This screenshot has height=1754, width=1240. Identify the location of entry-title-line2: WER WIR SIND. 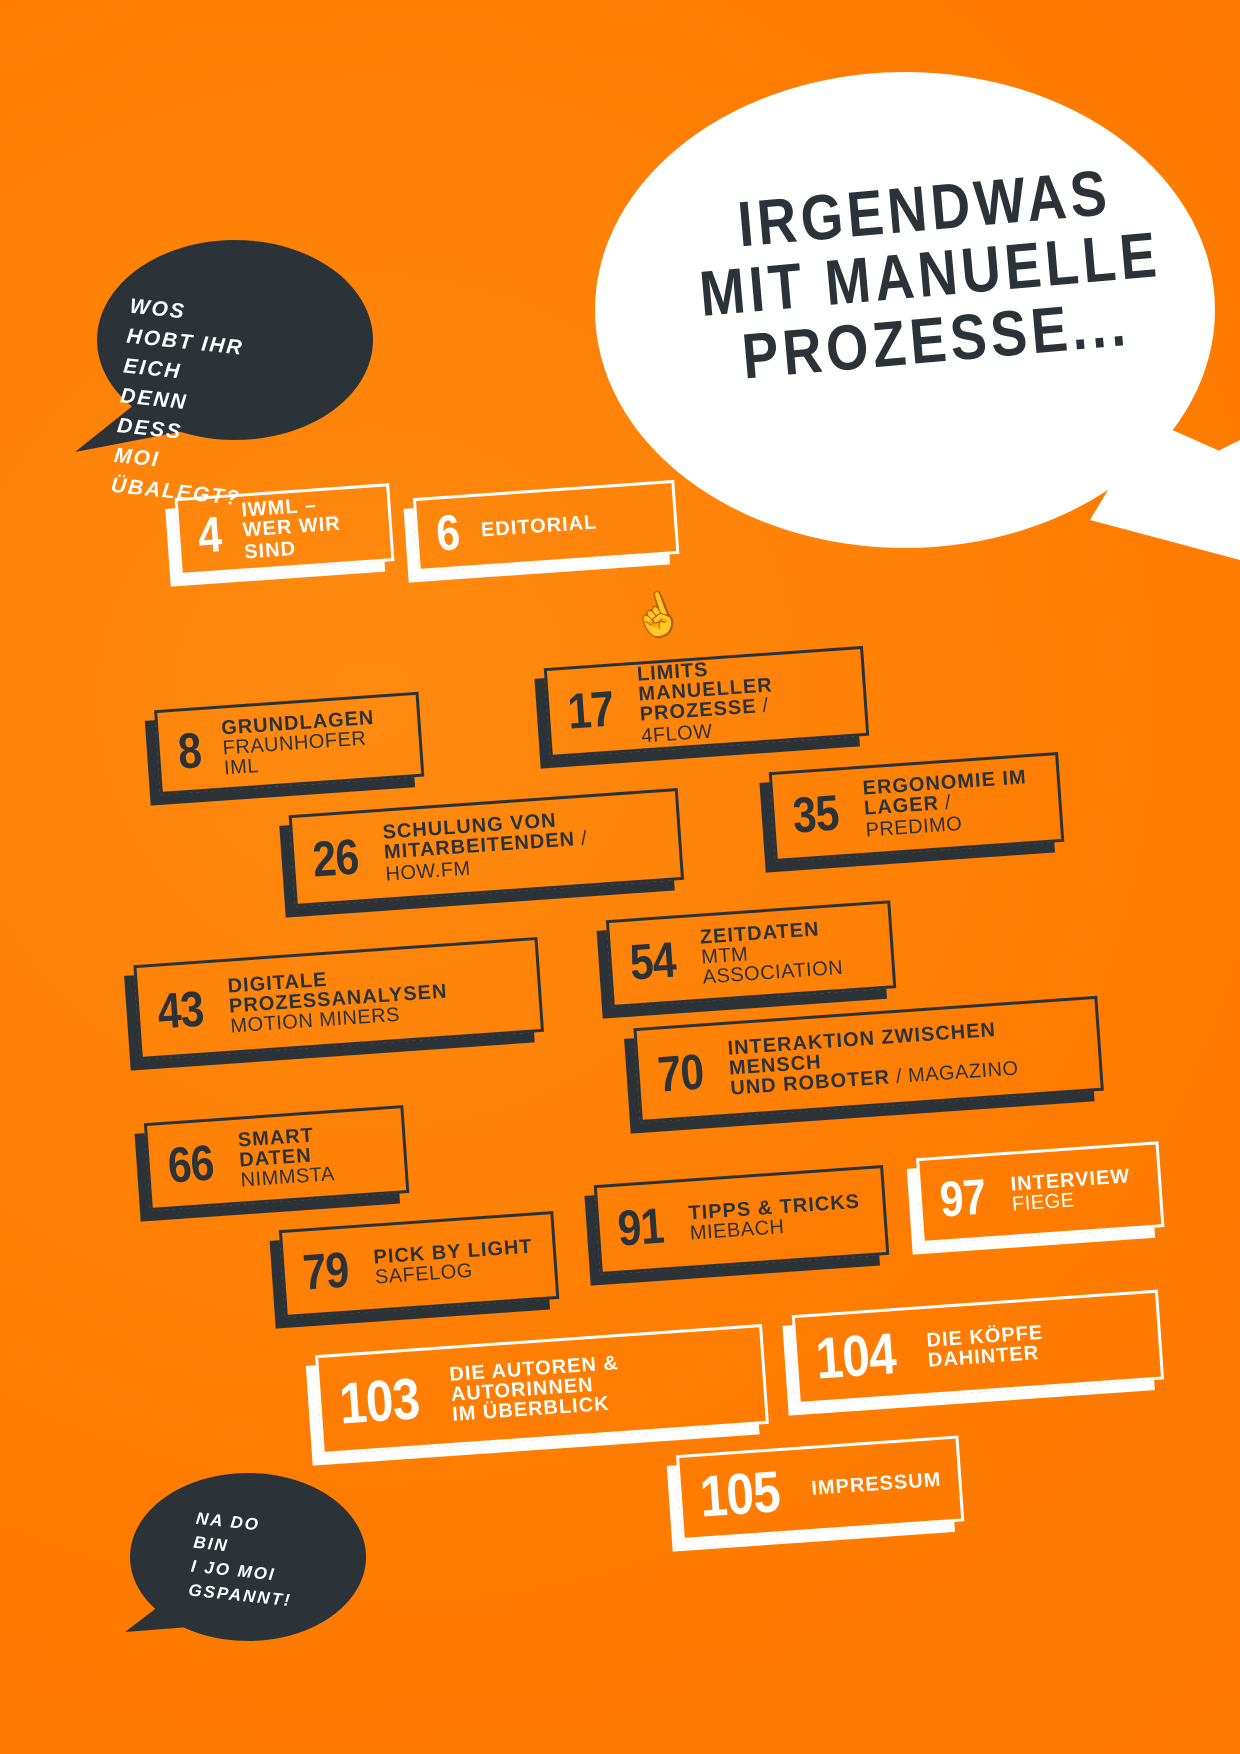
(307, 538).